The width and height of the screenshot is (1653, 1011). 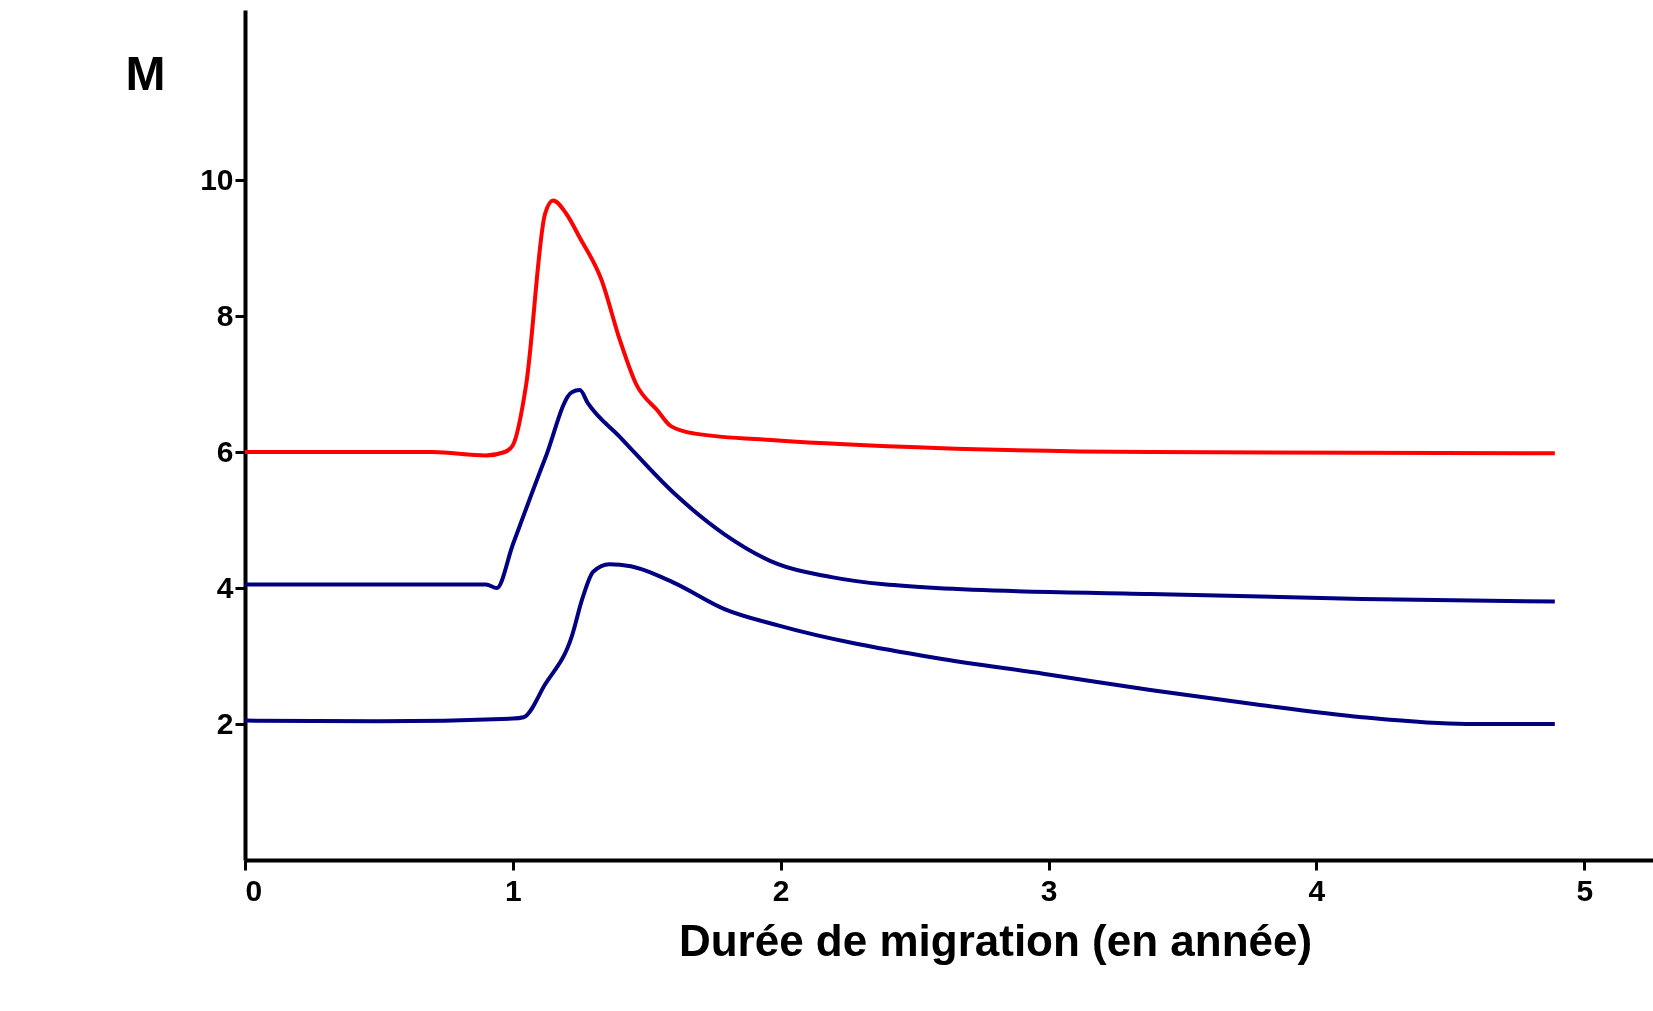 What do you see at coordinates (900, 644) in the screenshot?
I see `line-series` at bounding box center [900, 644].